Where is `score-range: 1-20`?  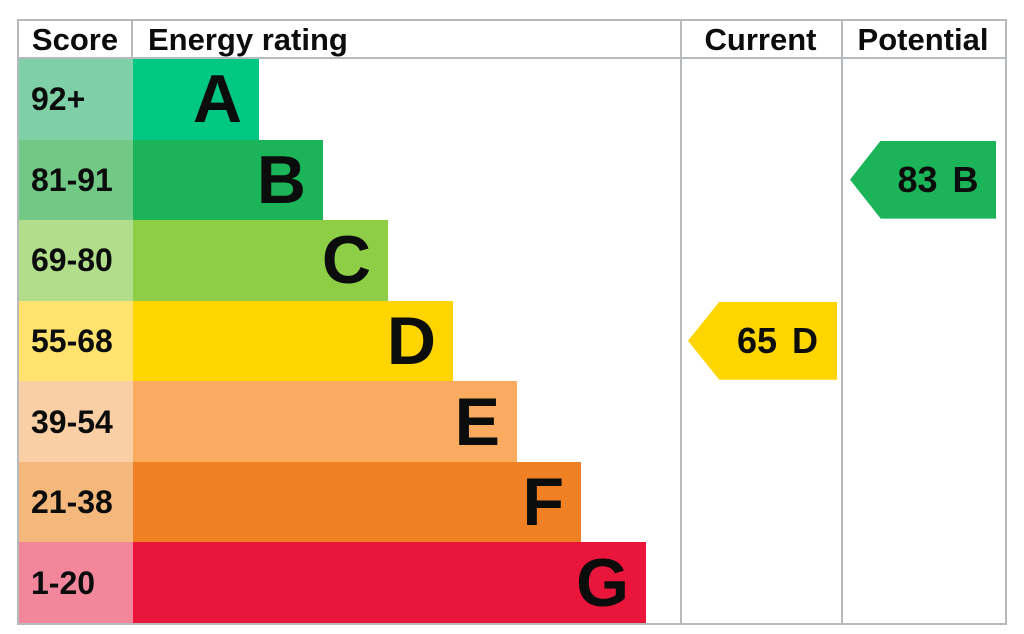 score-range: 1-20 is located at coordinates (76, 583).